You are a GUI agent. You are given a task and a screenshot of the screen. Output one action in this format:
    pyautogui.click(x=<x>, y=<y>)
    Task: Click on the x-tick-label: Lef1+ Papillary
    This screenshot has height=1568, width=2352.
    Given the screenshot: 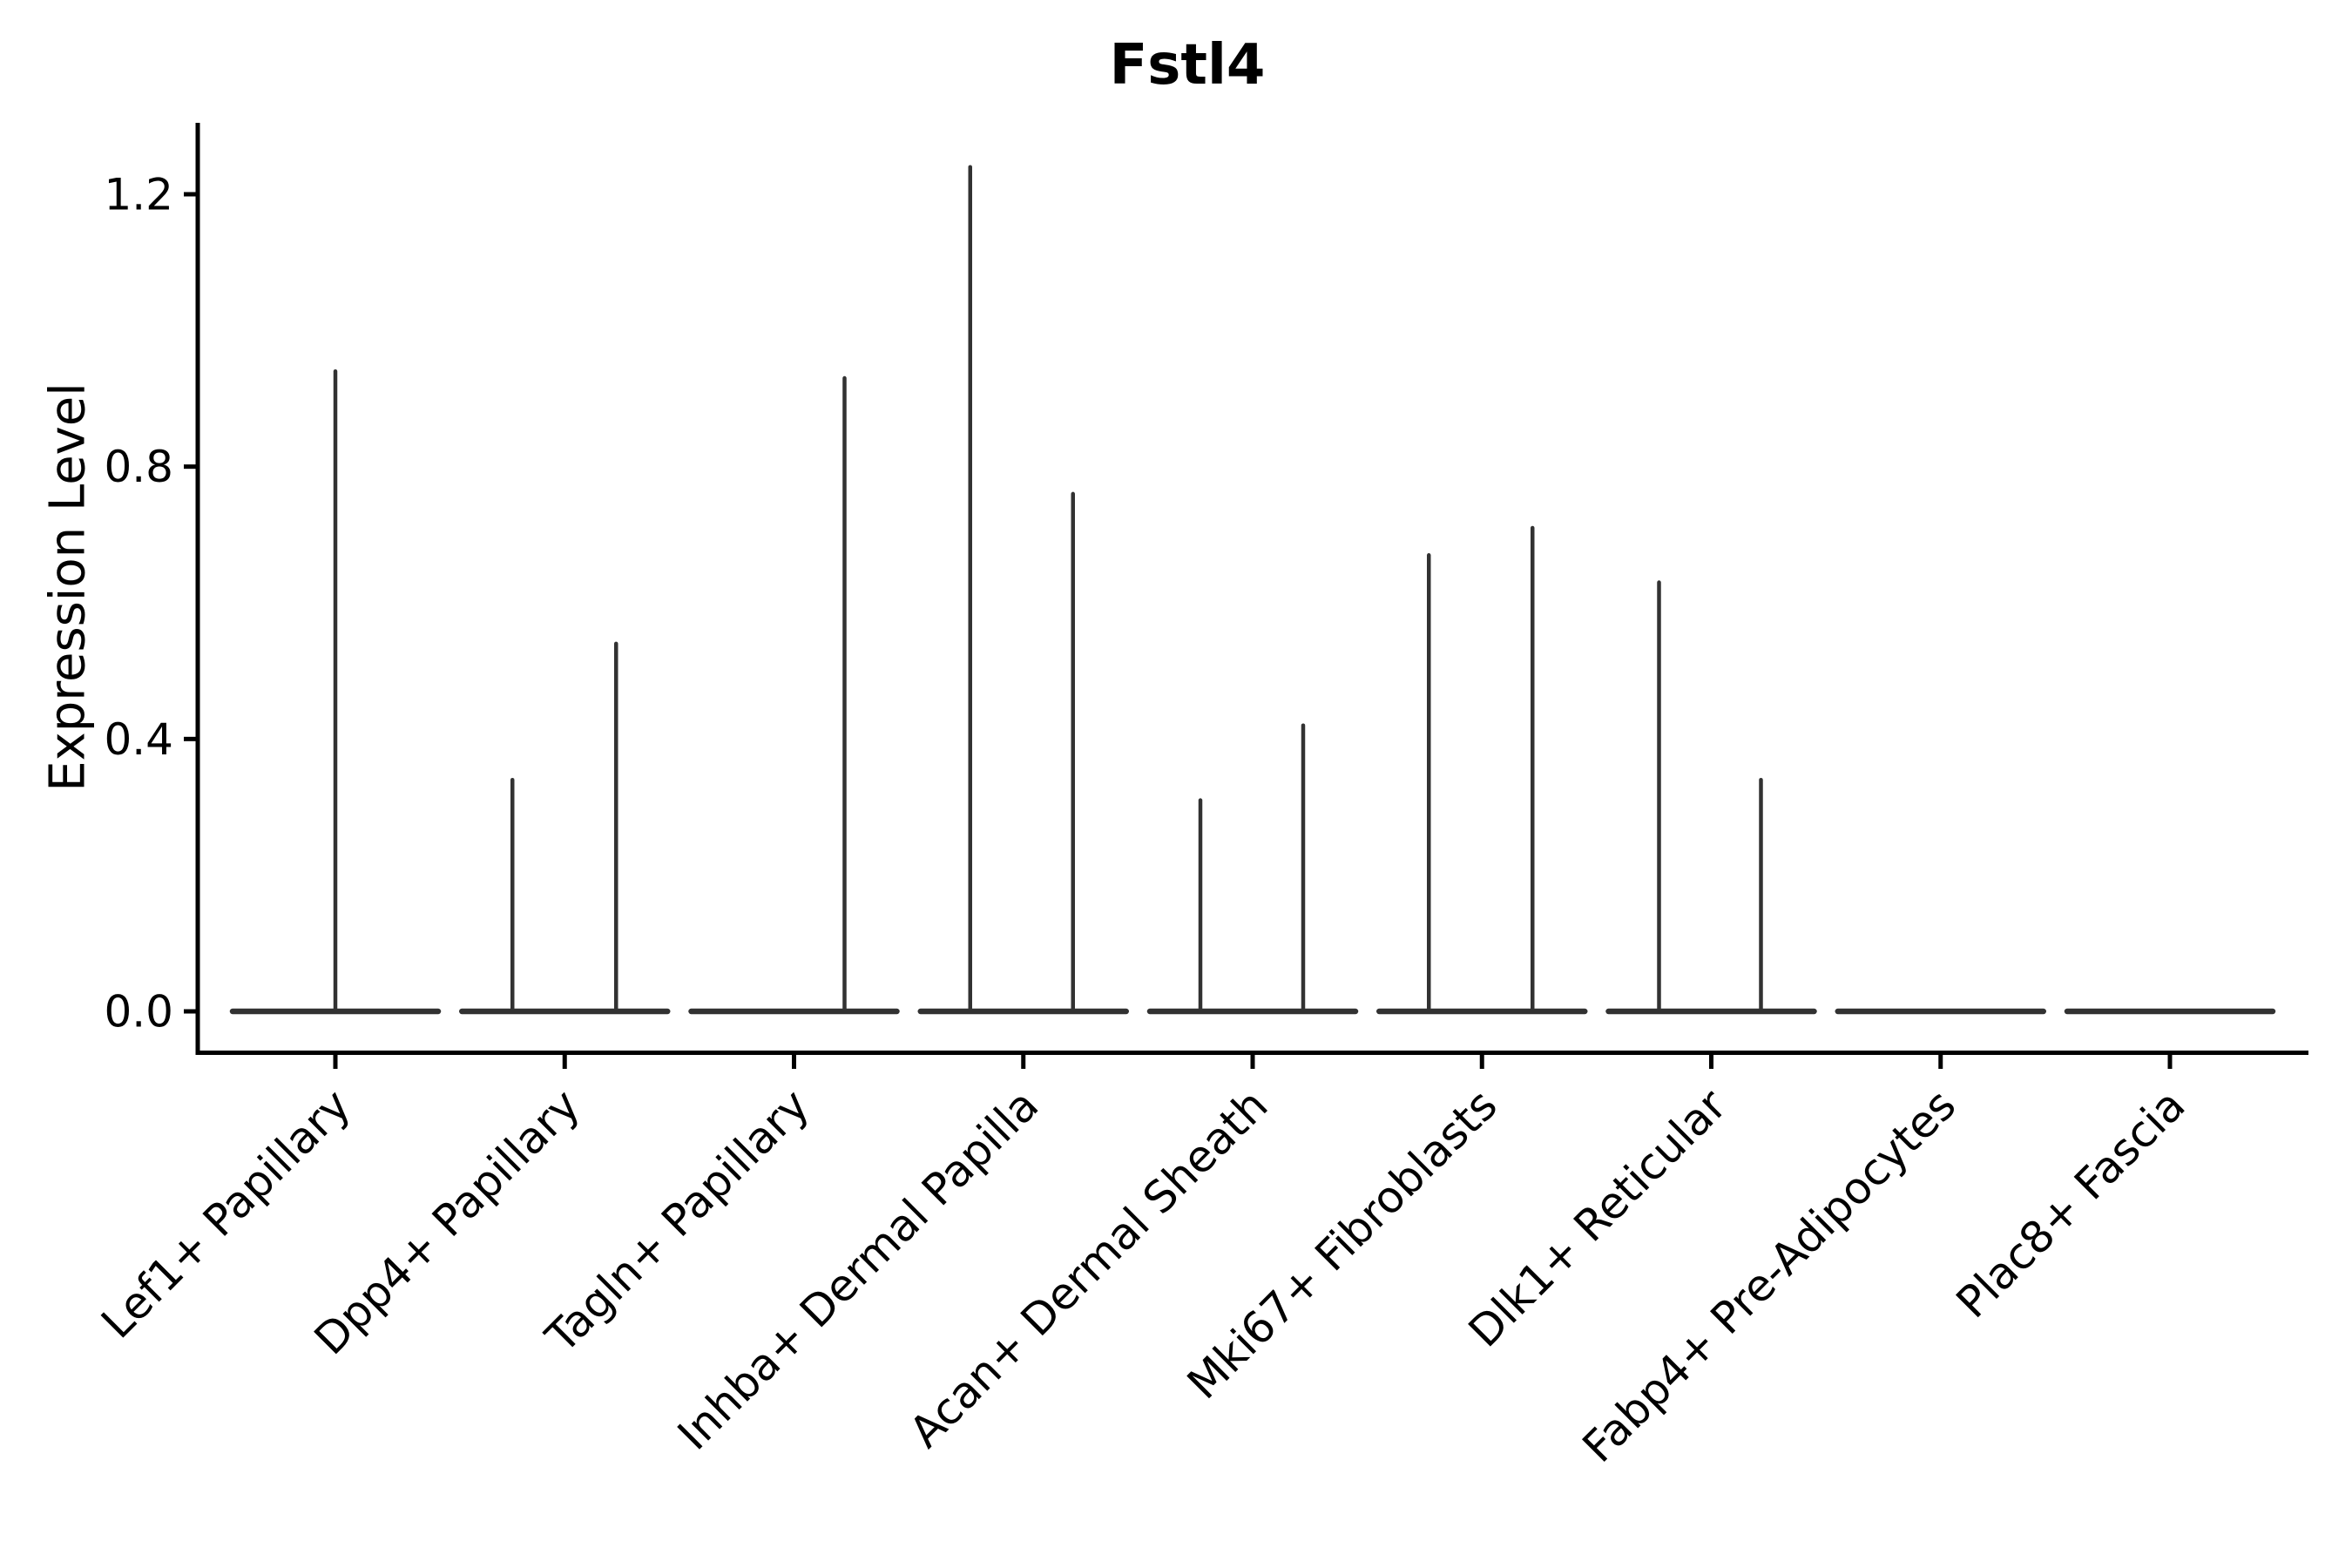 What is the action you would take?
    pyautogui.click(x=225, y=1213)
    